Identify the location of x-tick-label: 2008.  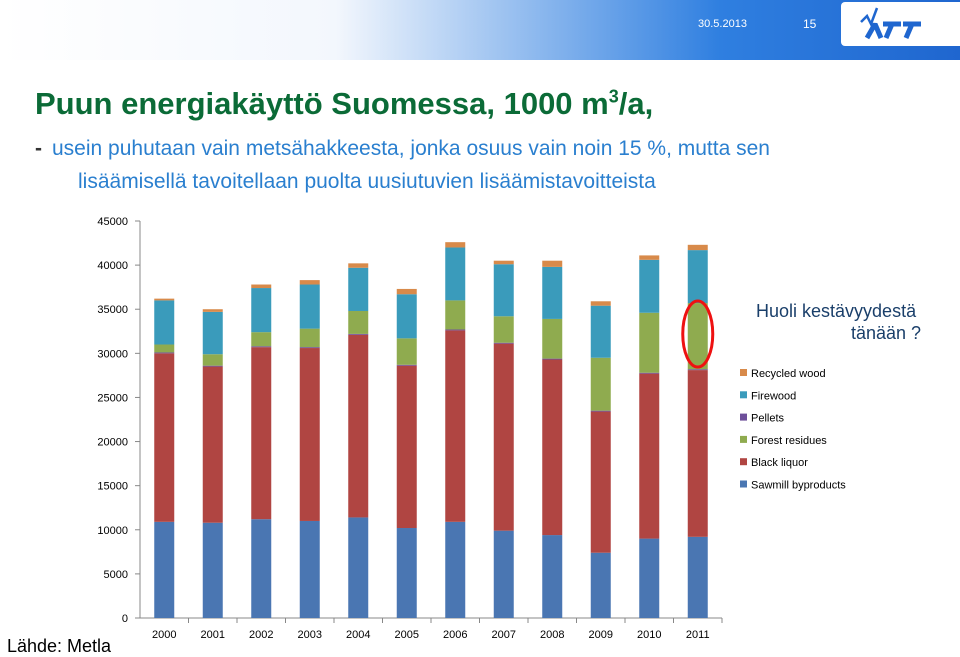
(552, 635).